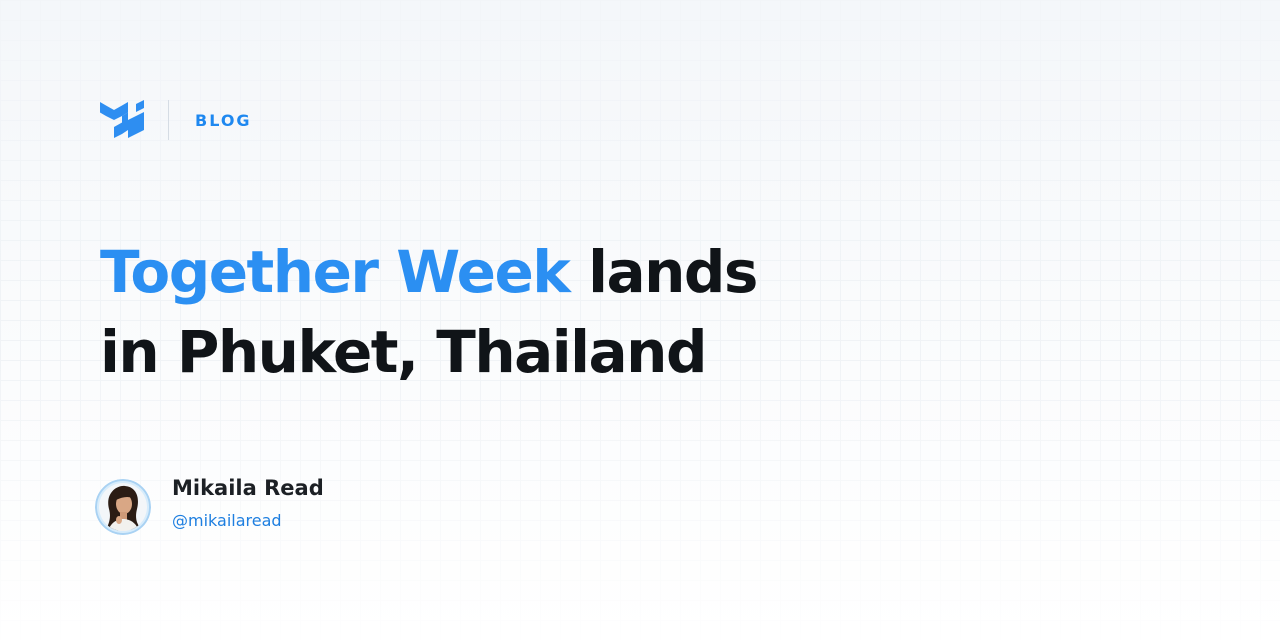  I want to click on mui-logo-icon, so click(122, 120).